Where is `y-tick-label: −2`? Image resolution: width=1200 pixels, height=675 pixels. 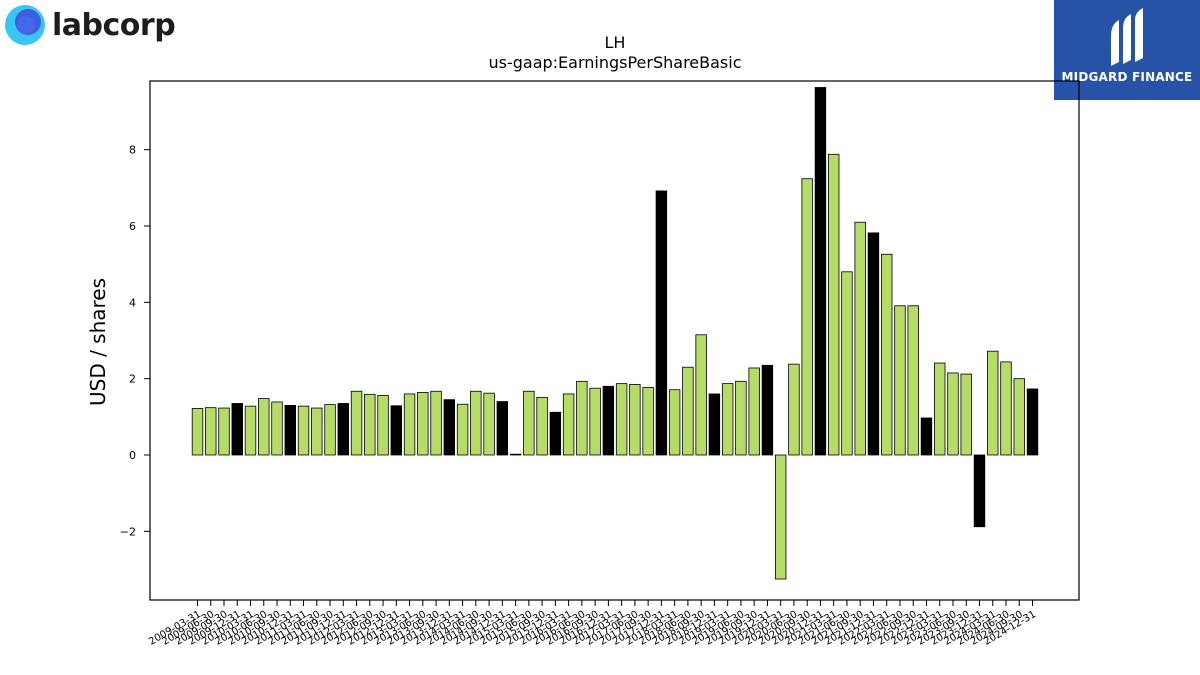 y-tick-label: −2 is located at coordinates (128, 531).